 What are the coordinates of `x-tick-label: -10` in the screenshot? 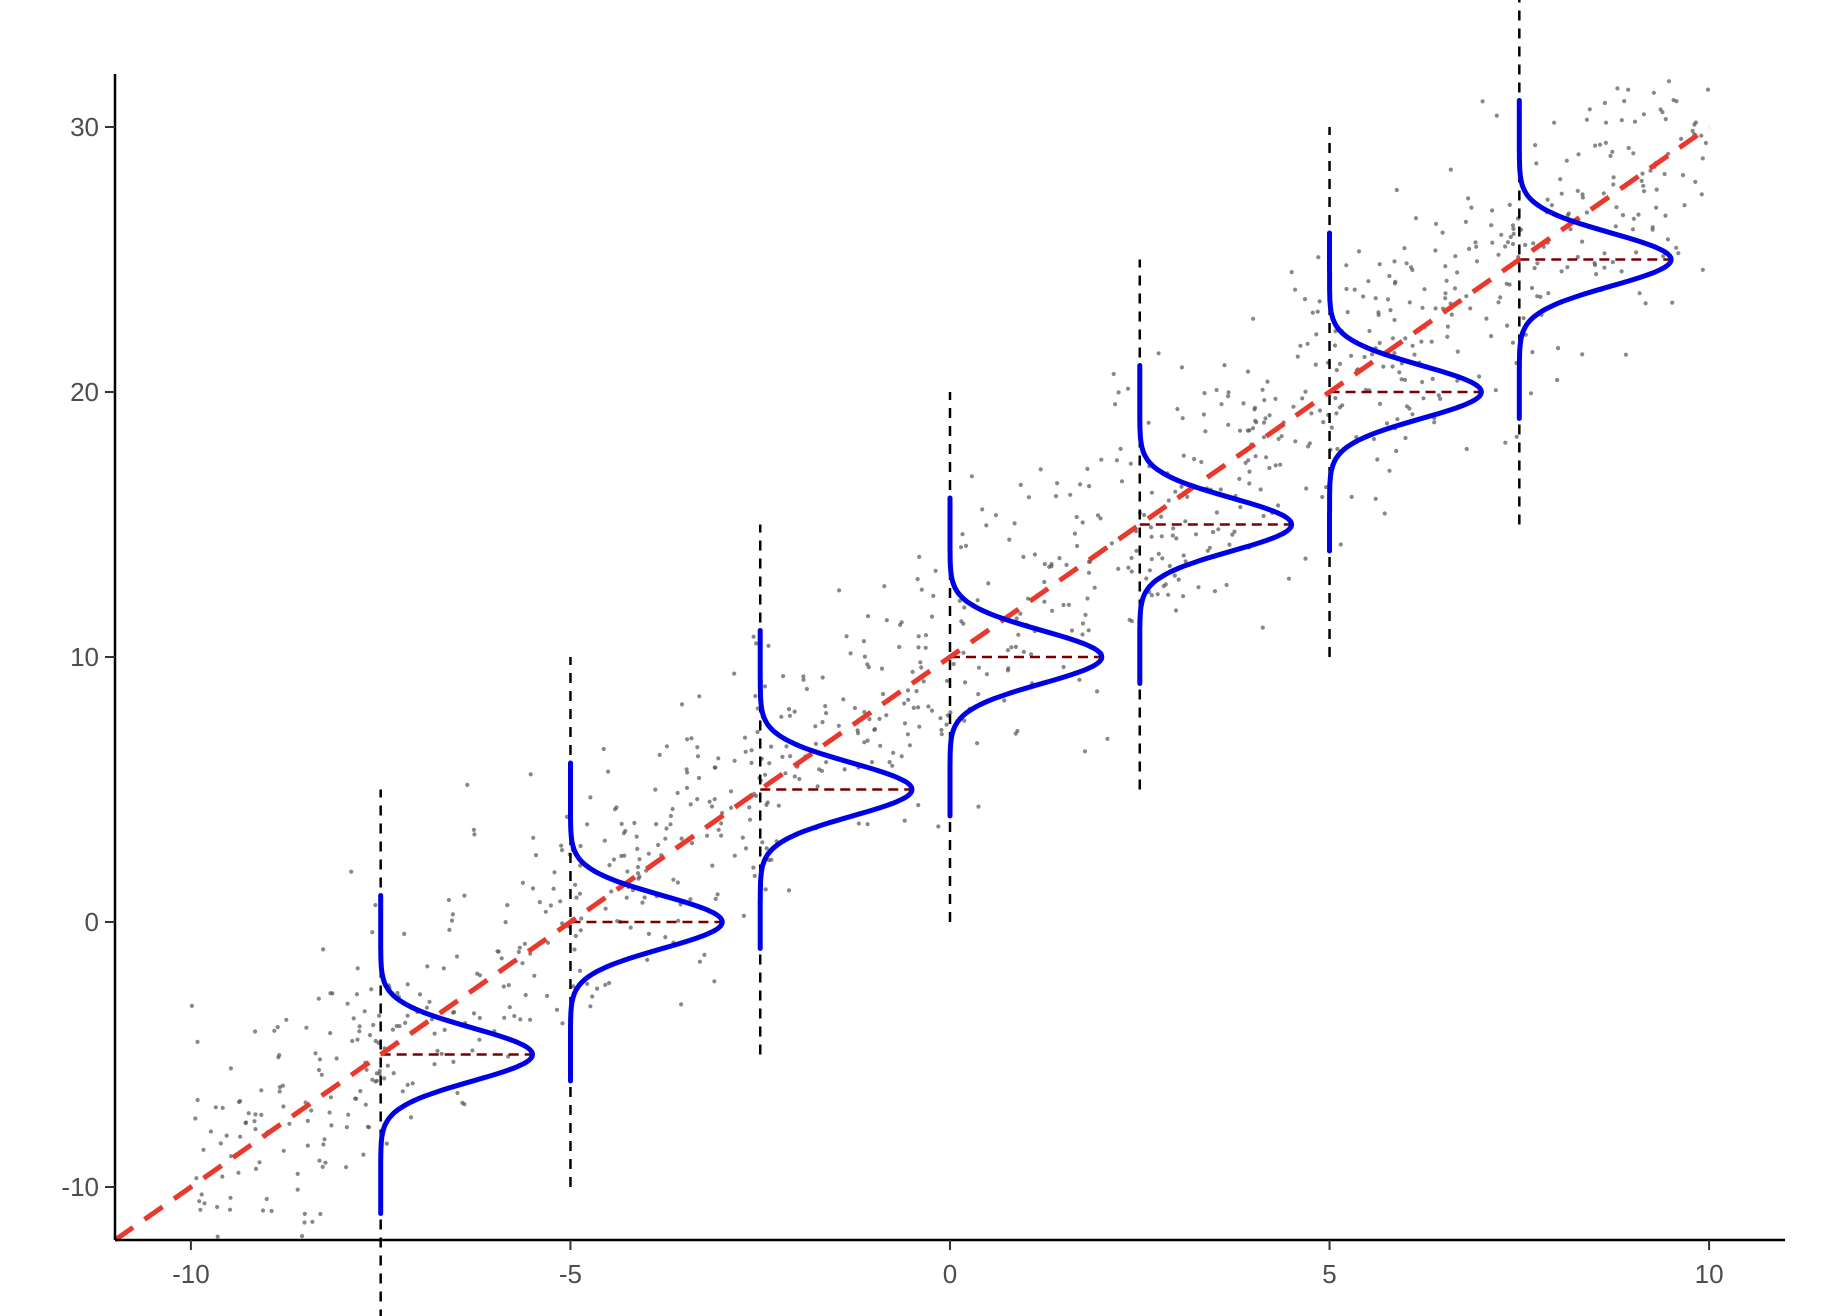 It's located at (191, 1274).